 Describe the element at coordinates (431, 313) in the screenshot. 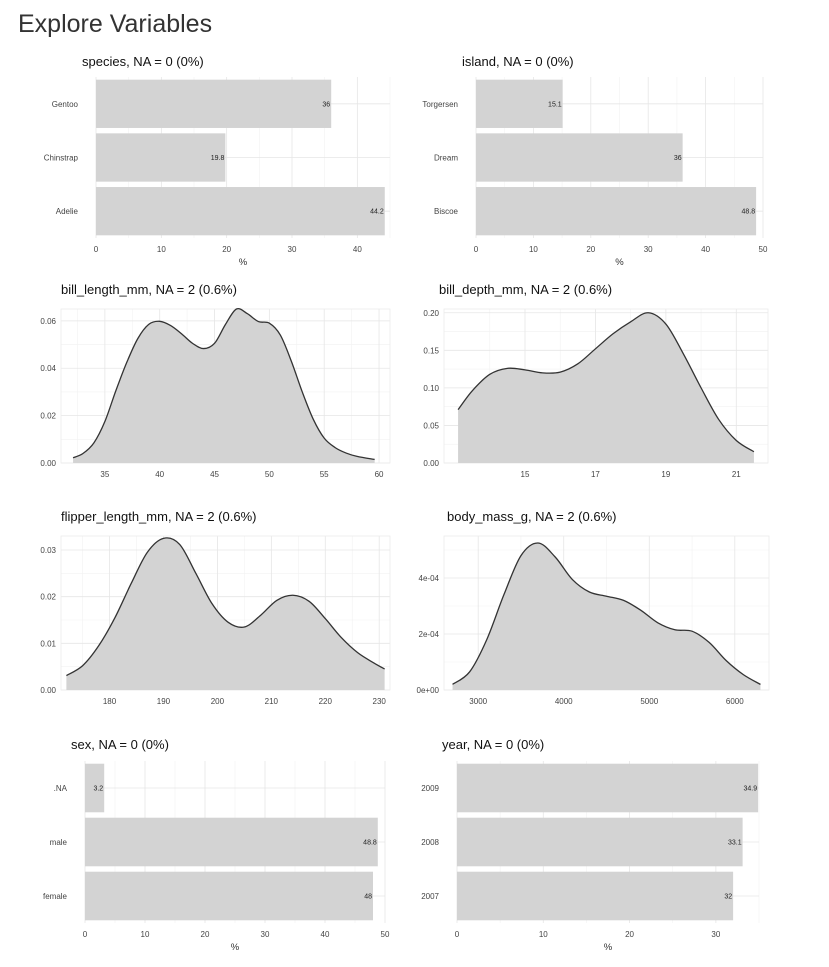

I see `y-tick-label: 0.20` at that location.